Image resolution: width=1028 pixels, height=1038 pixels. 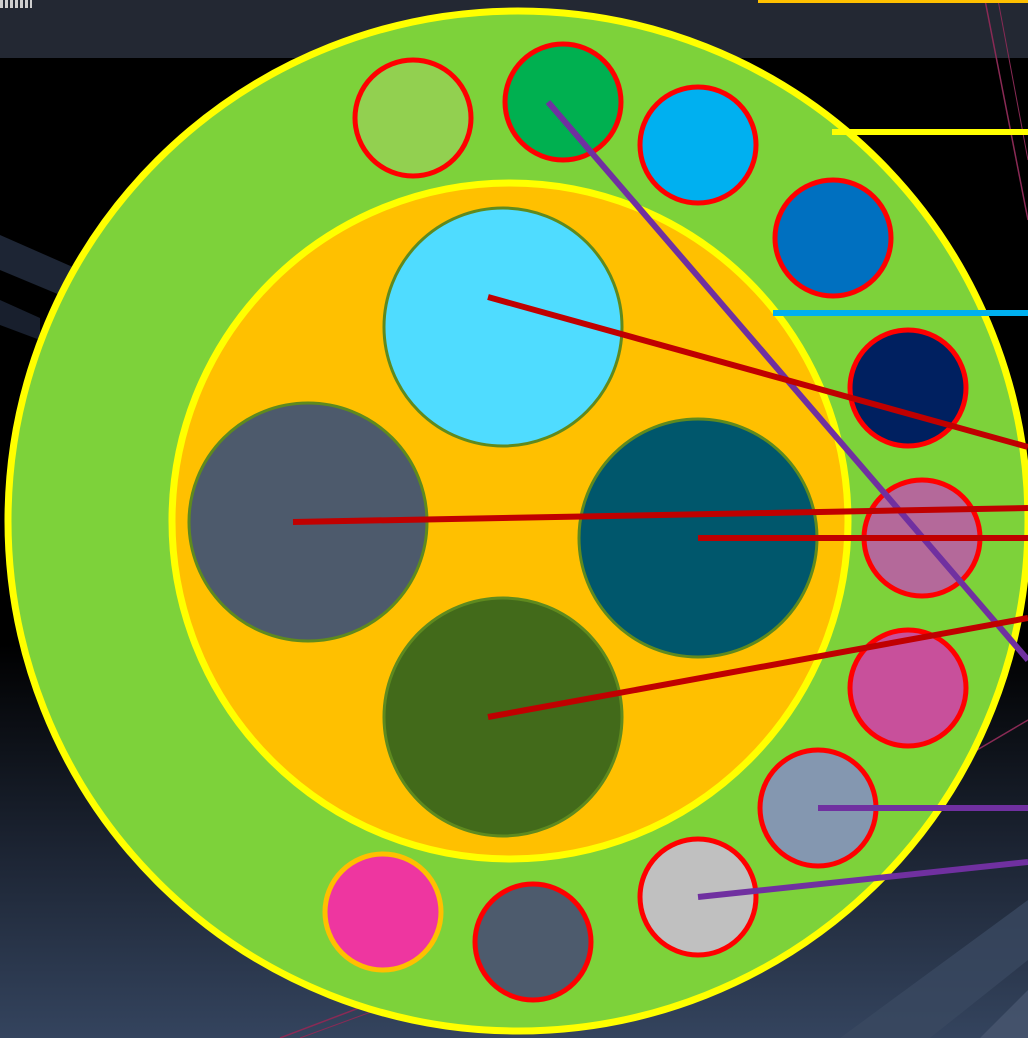 I want to click on leader-line-red-green-tube, so click(x=757, y=667).